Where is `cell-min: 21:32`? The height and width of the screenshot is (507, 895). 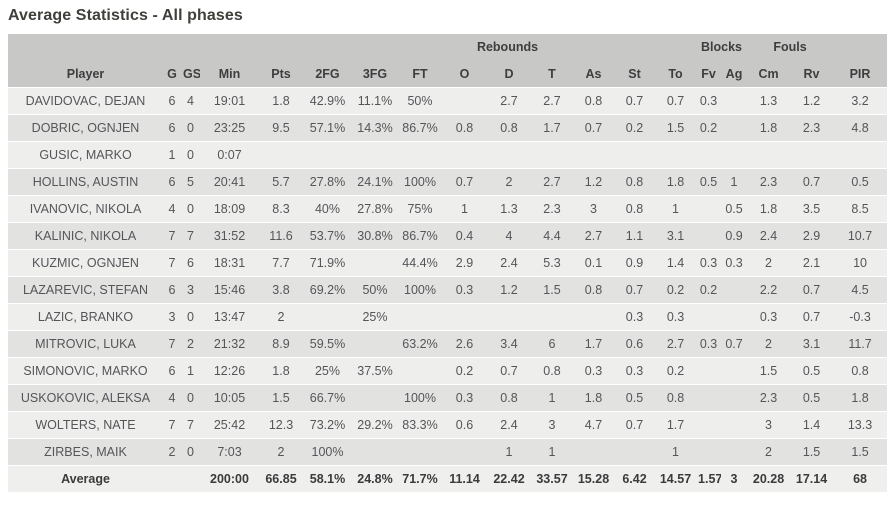 cell-min: 21:32 is located at coordinates (229, 344).